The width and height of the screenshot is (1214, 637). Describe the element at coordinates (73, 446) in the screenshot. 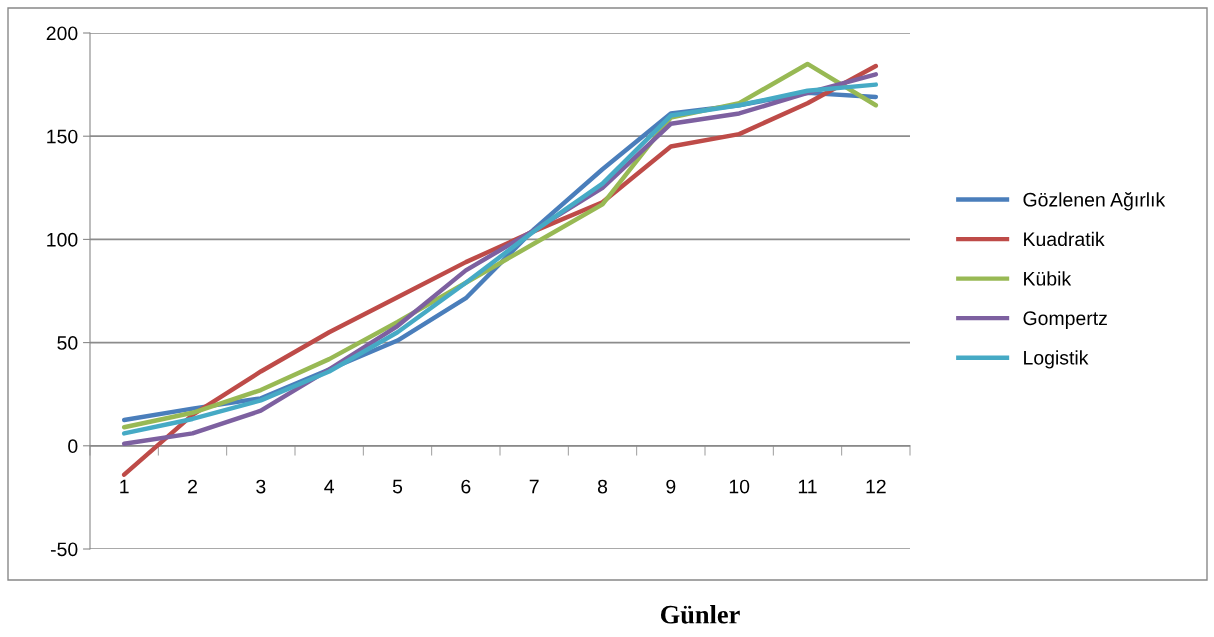

I see `y-tick-label: 0` at that location.